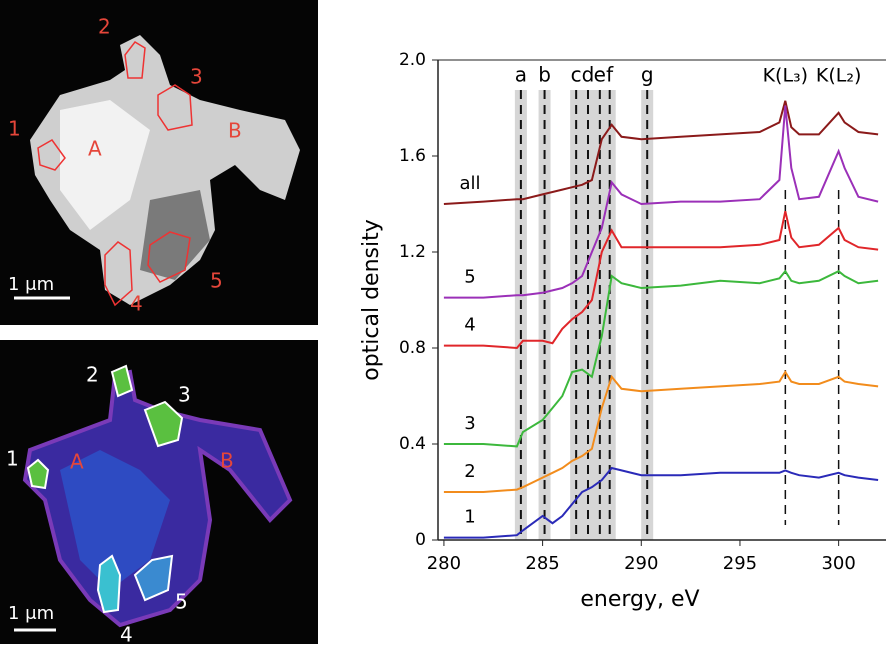 Image resolution: width=886 pixels, height=648 pixels. Describe the element at coordinates (740, 563) in the screenshot. I see `x-tick-label: 295` at that location.